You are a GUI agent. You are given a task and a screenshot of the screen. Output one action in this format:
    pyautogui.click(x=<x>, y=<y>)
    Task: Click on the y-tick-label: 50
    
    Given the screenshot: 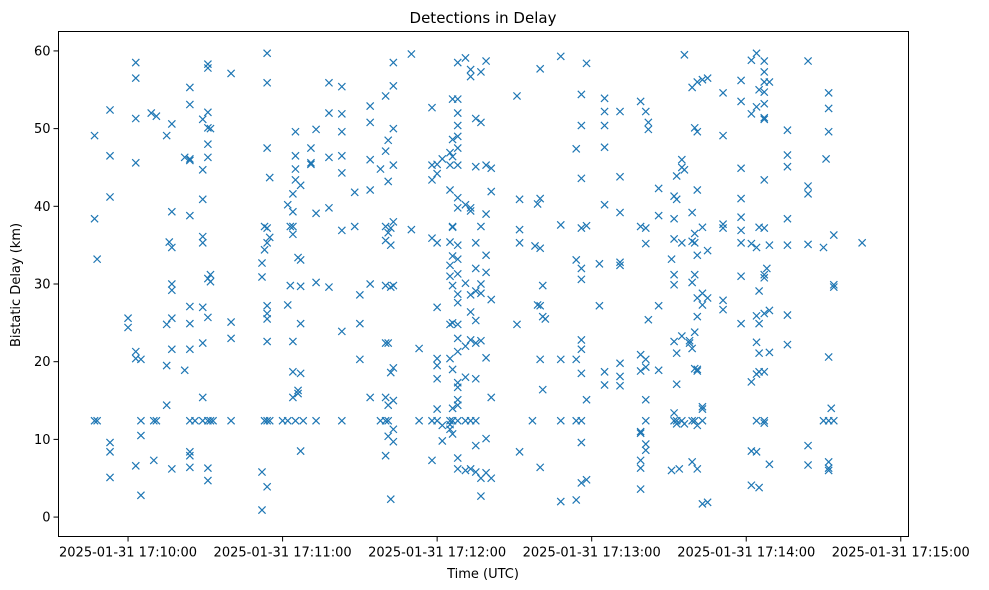 What is the action you would take?
    pyautogui.click(x=42, y=129)
    